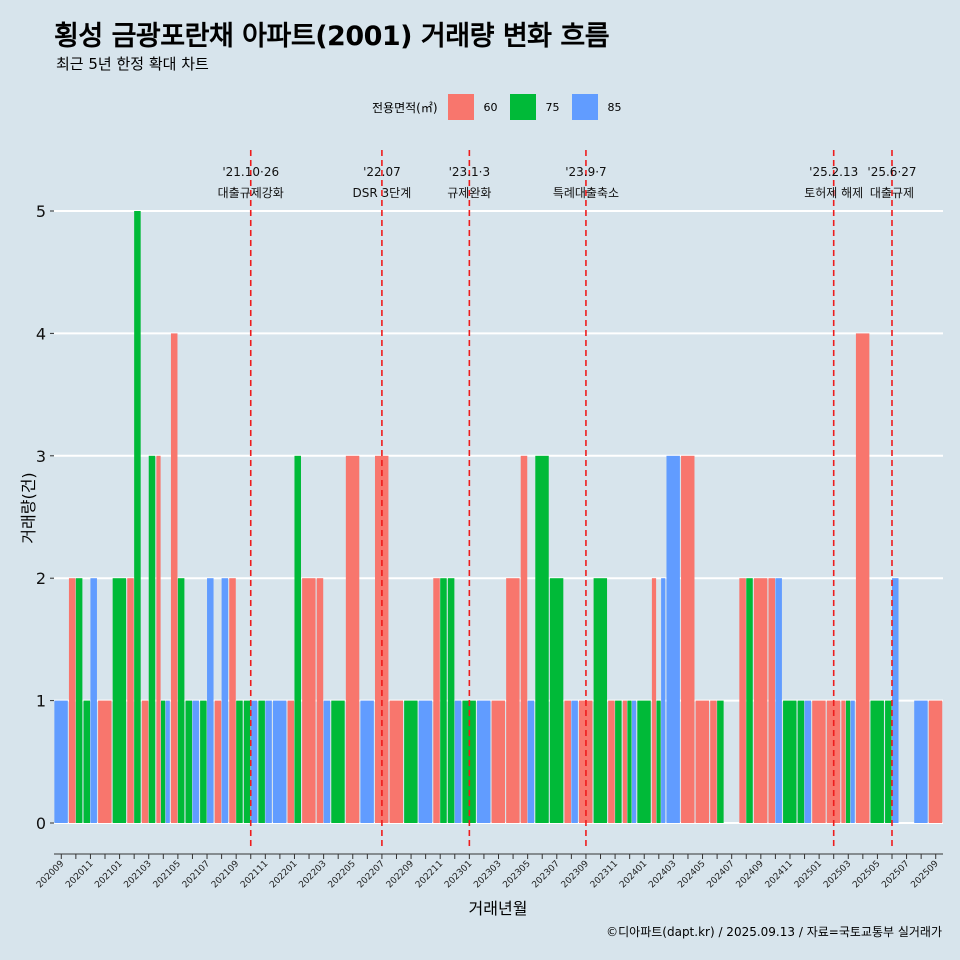 Image resolution: width=960 pixels, height=960 pixels. I want to click on y-tick-label-5: 5, so click(41, 211).